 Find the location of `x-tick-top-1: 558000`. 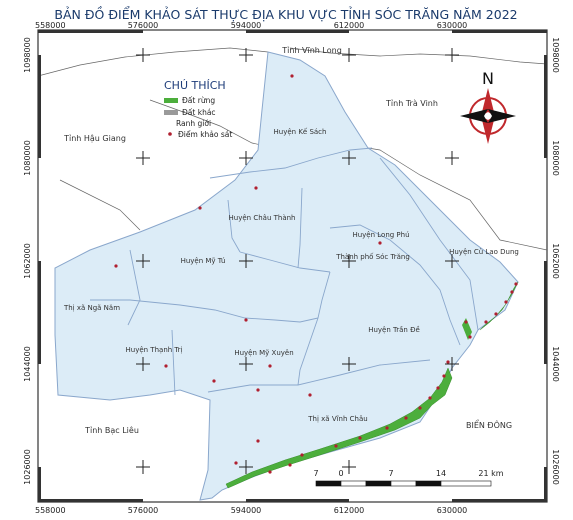

x-tick-top-1: 558000 is located at coordinates (50, 25).